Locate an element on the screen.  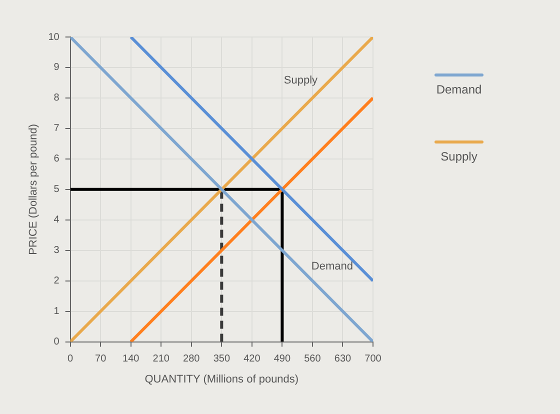
x-tick-label: 630 is located at coordinates (343, 359).